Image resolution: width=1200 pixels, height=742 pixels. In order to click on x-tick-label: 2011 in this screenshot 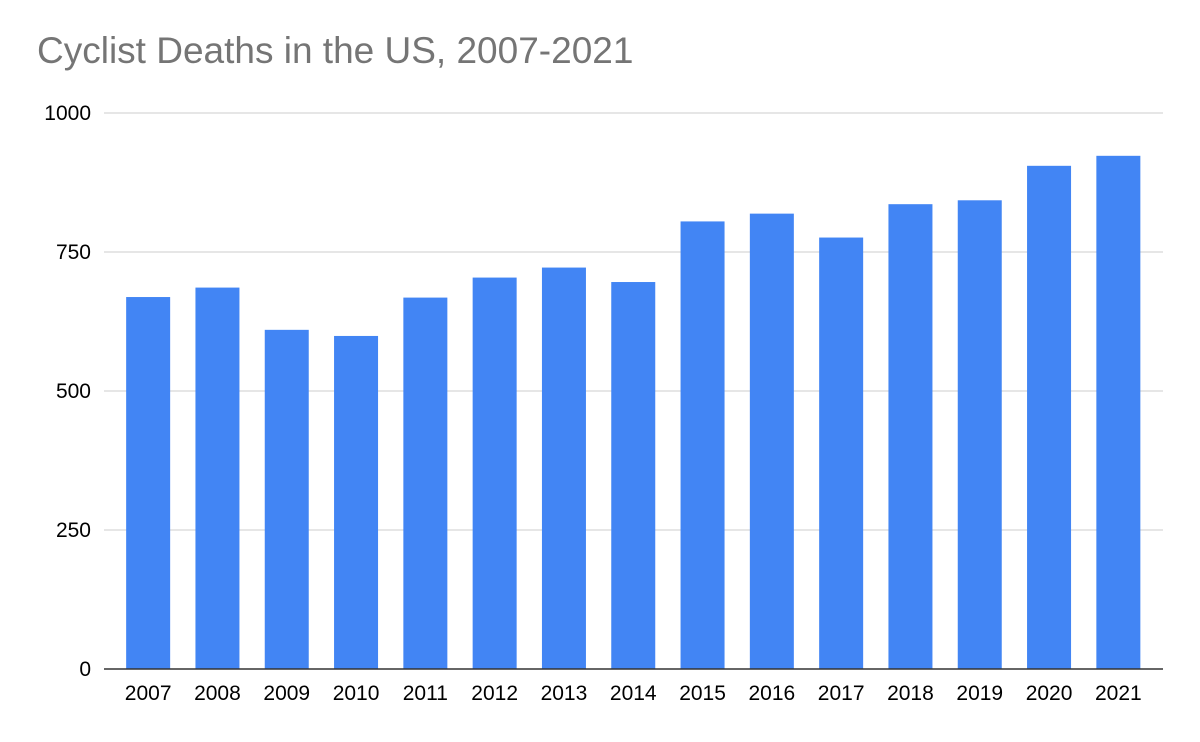, I will do `click(425, 693)`.